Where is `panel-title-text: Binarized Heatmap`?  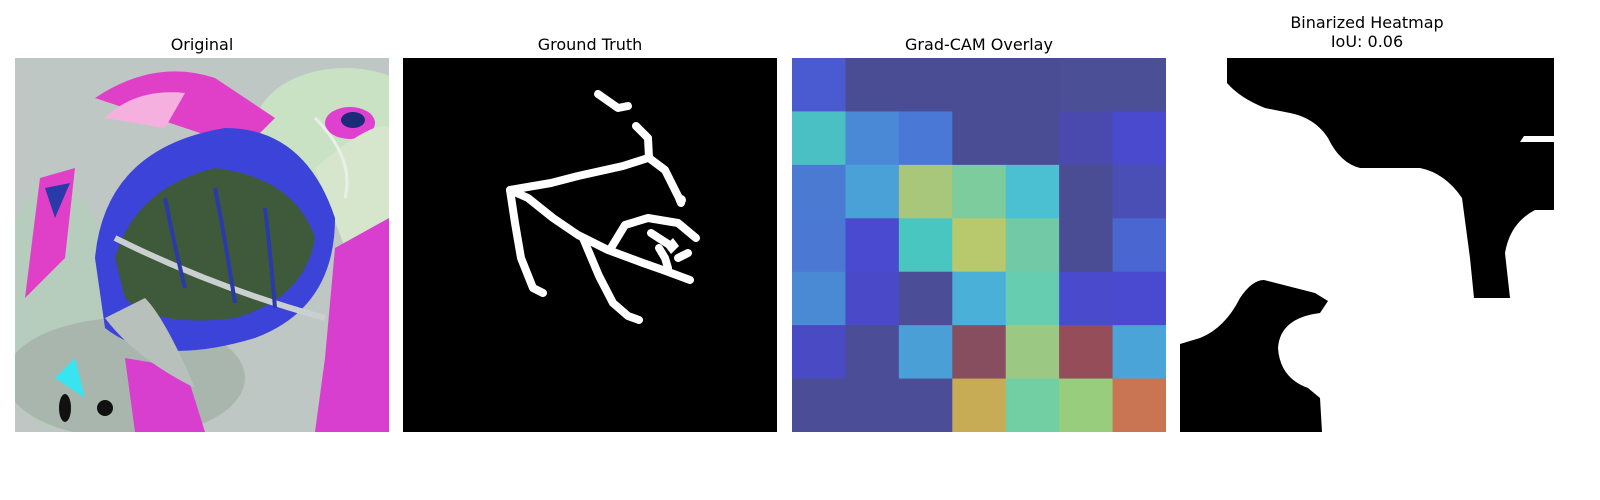
panel-title-text: Binarized Heatmap is located at coordinates (1367, 22).